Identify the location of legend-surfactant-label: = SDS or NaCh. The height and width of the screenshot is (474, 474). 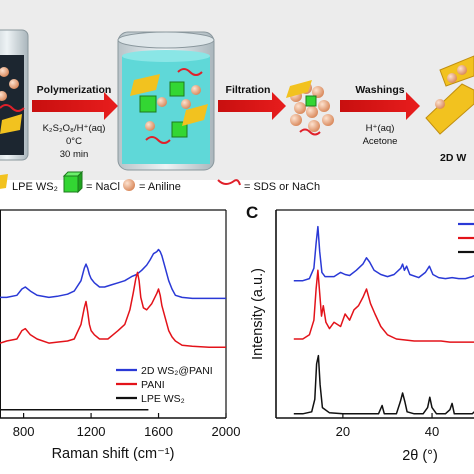
(282, 187).